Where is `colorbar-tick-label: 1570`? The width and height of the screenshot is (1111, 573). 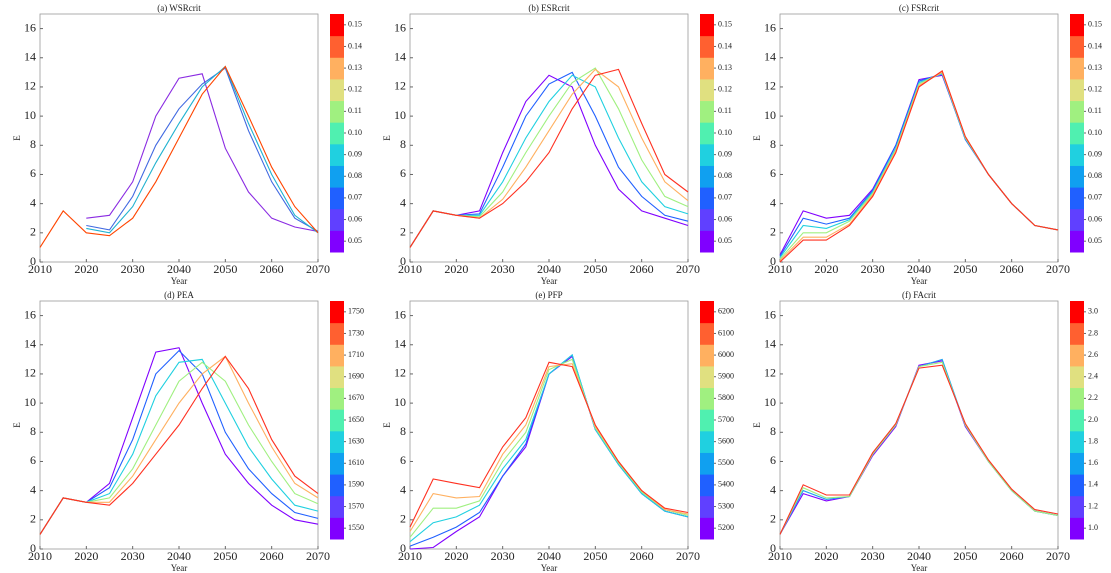
colorbar-tick-label: 1570 is located at coordinates (356, 505).